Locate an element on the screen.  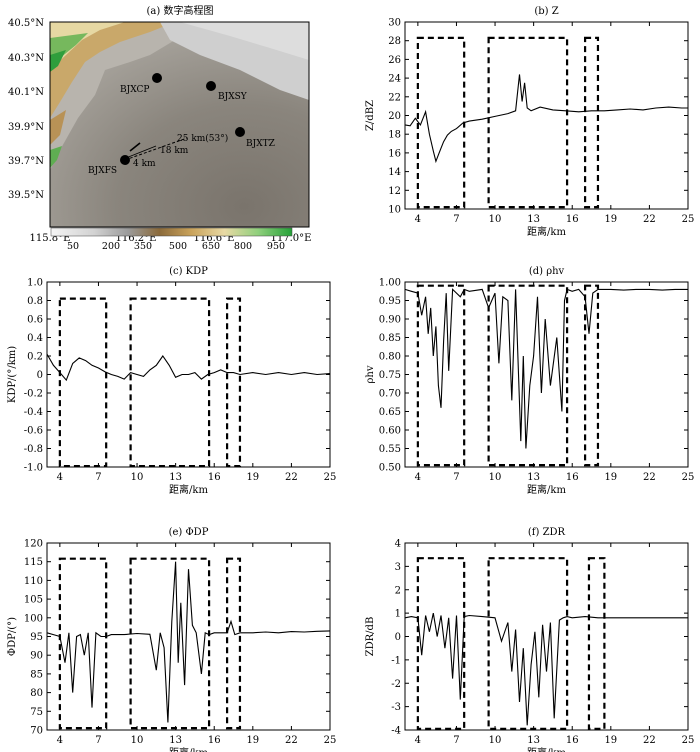
colorbar-tick: 800 is located at coordinates (243, 246).